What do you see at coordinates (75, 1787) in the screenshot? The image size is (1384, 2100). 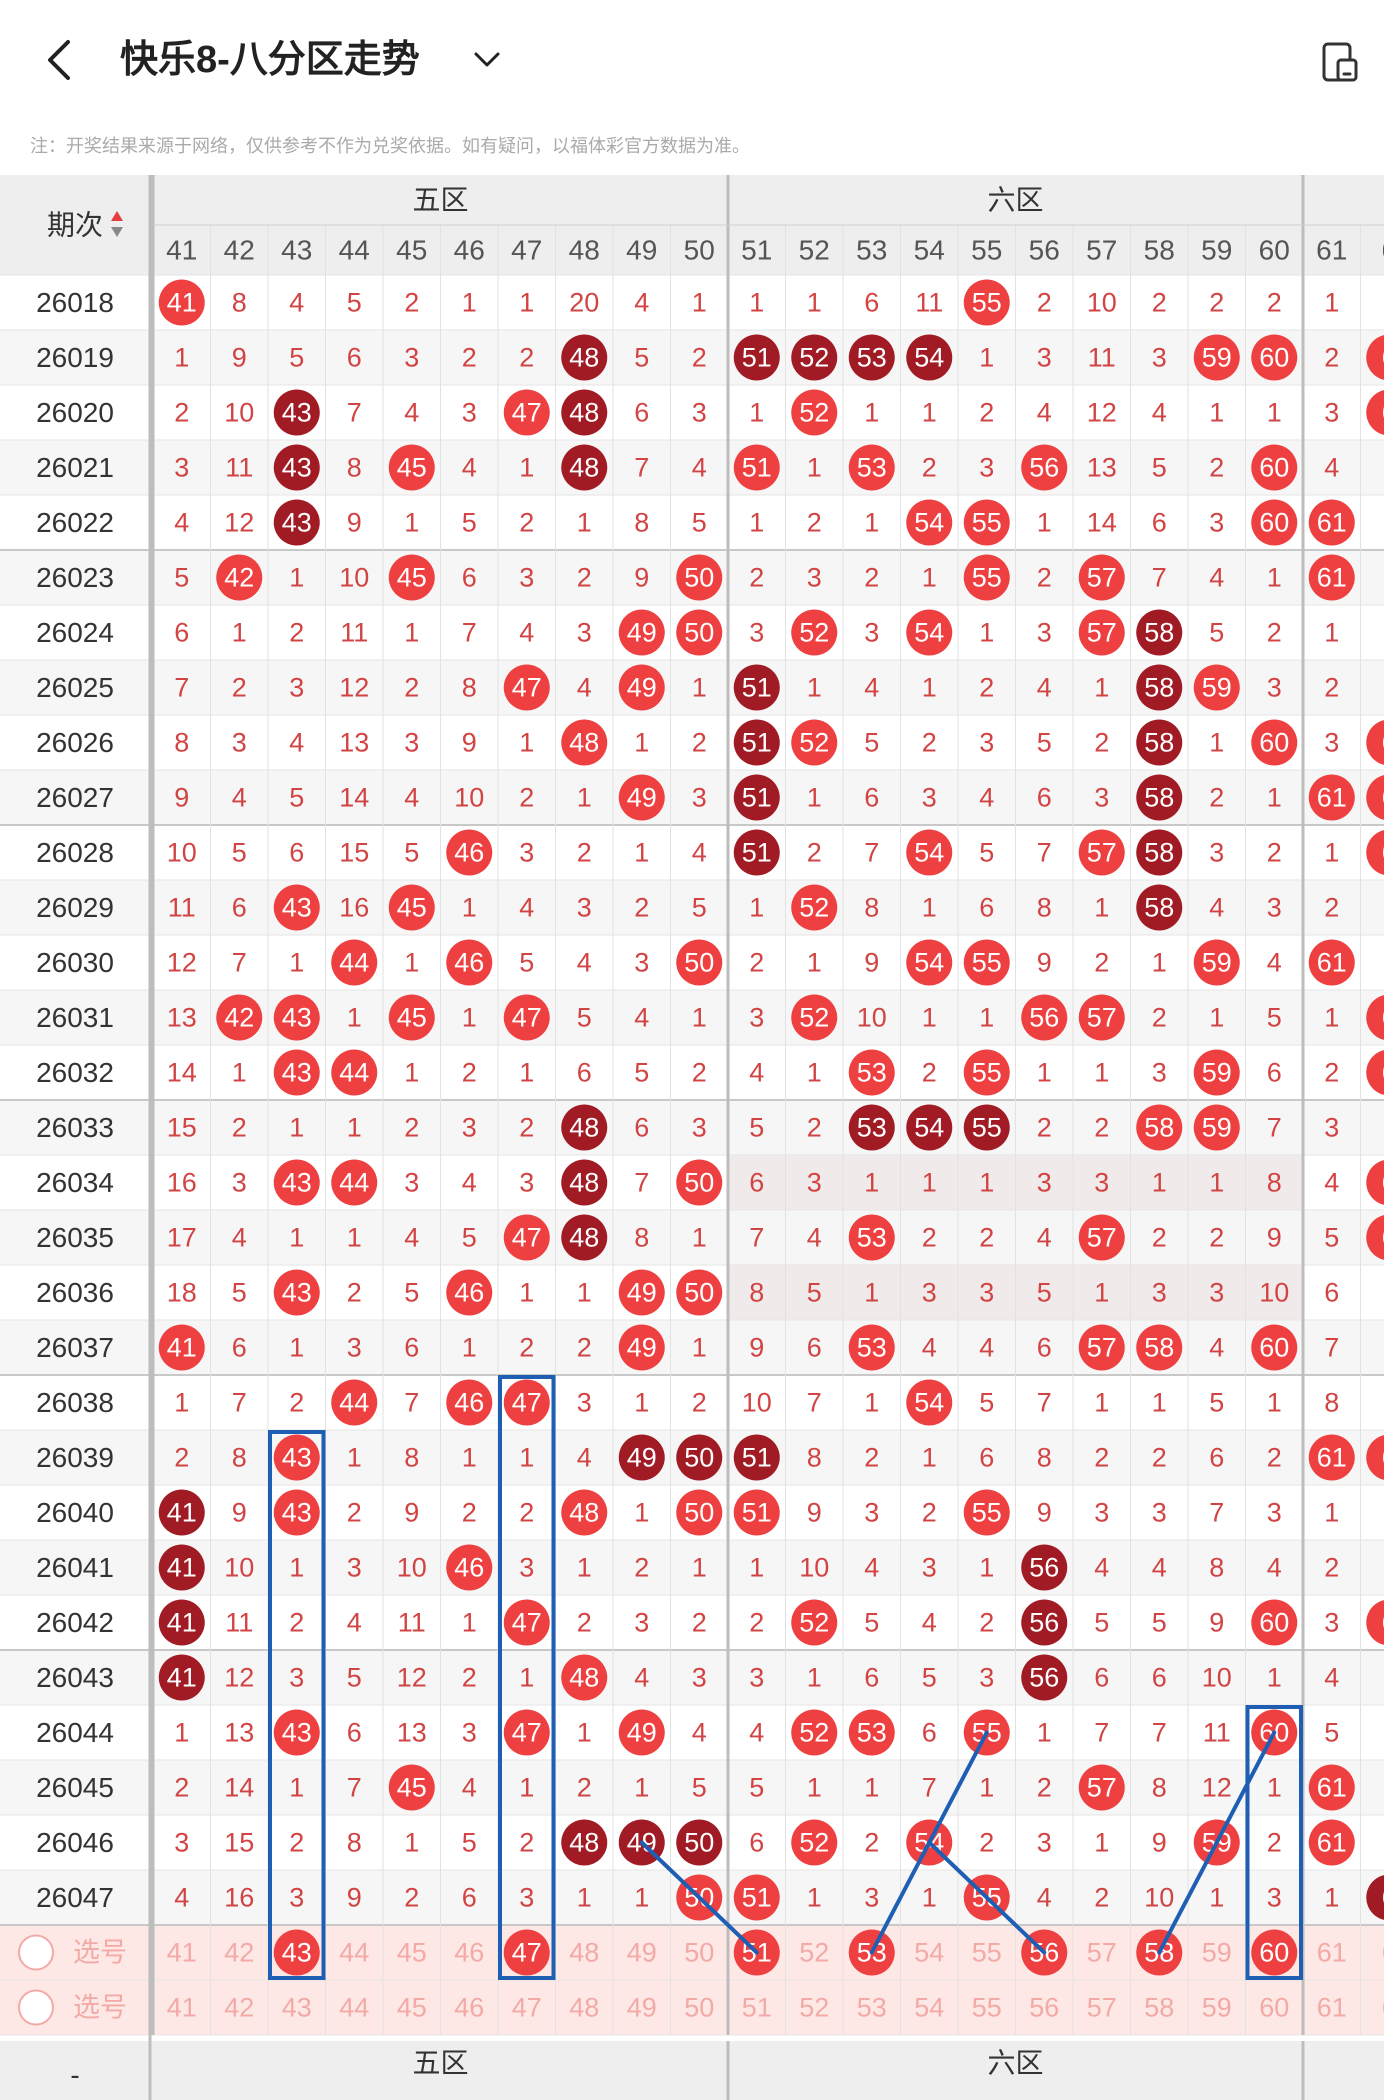 I see `period-label: 26045` at bounding box center [75, 1787].